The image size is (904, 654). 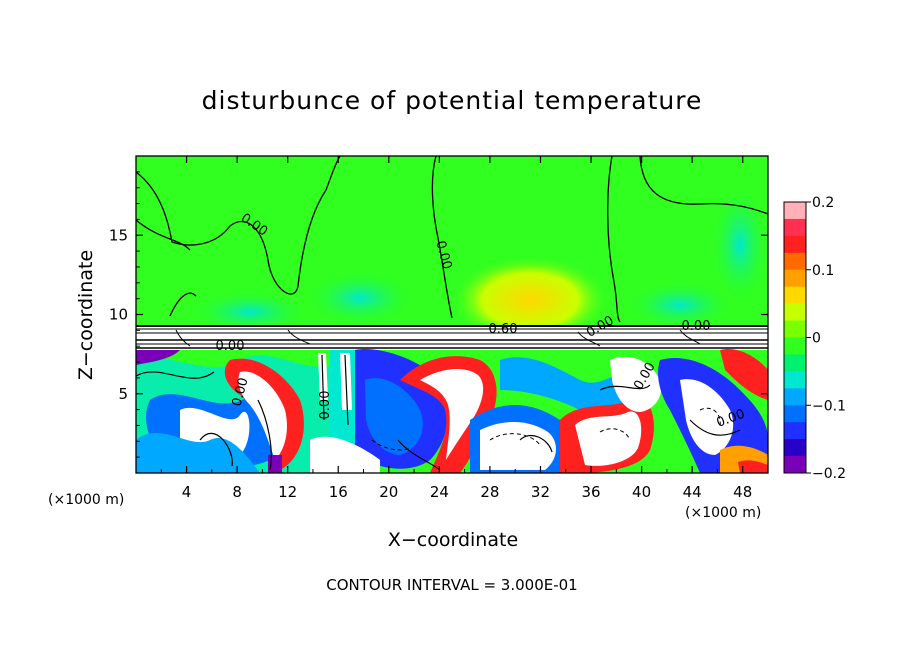 What do you see at coordinates (641, 492) in the screenshot?
I see `x-tick-label: 40` at bounding box center [641, 492].